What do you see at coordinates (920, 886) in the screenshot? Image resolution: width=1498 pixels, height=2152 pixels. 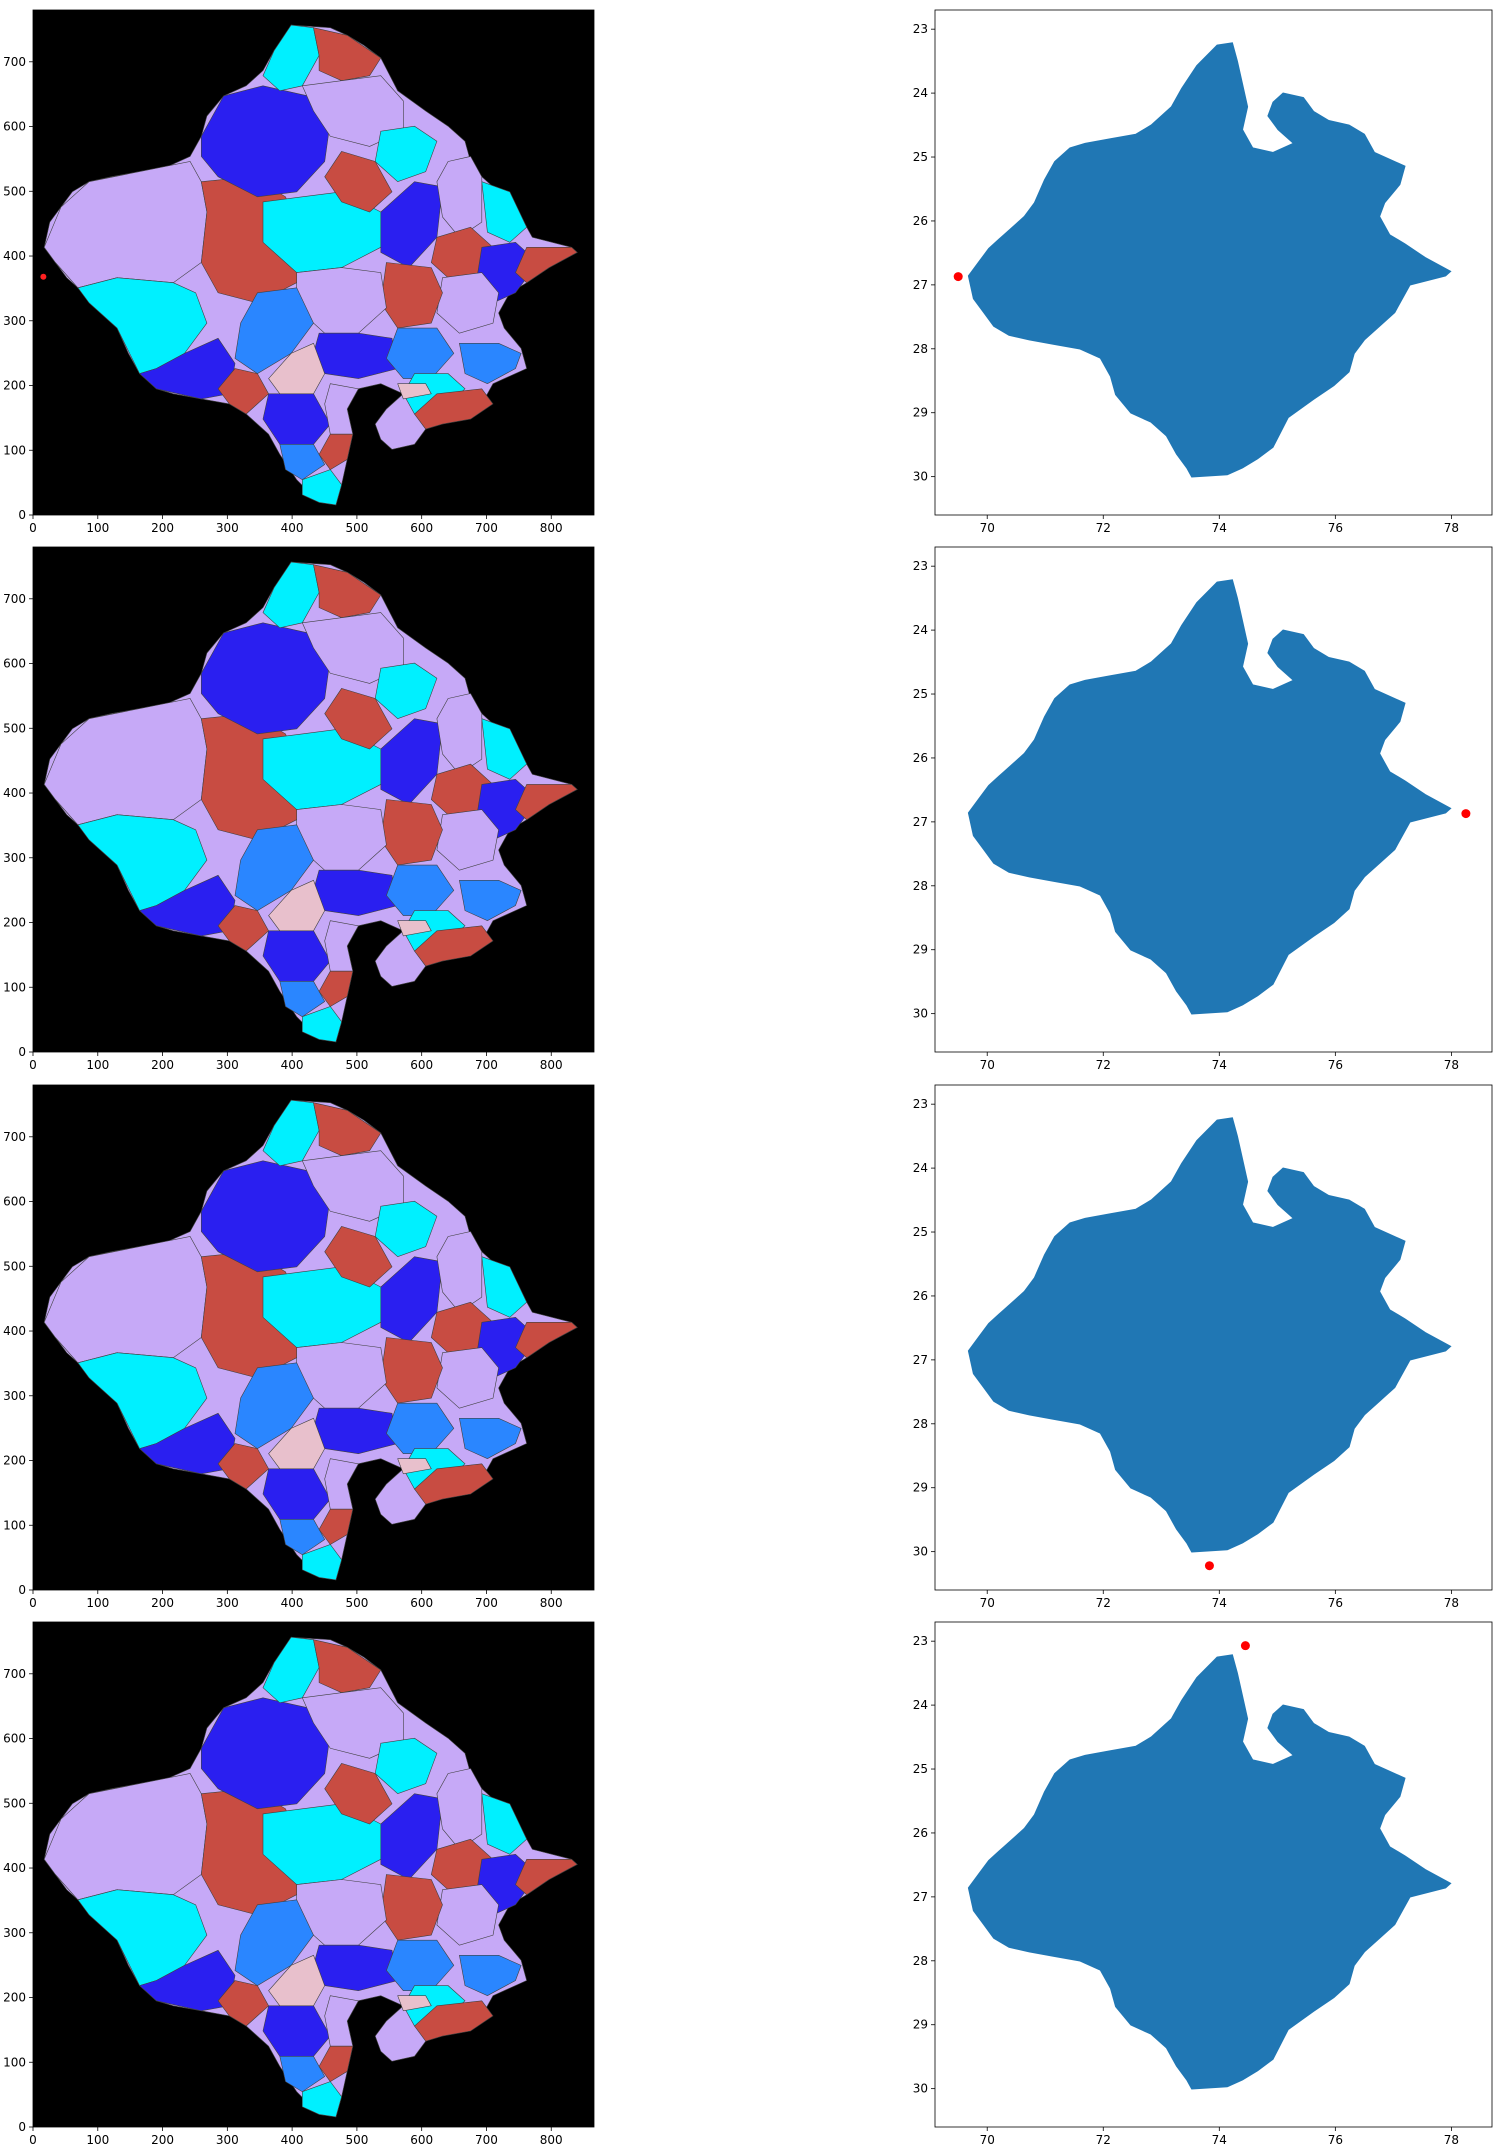 I see `y-tick-label: 28` at bounding box center [920, 886].